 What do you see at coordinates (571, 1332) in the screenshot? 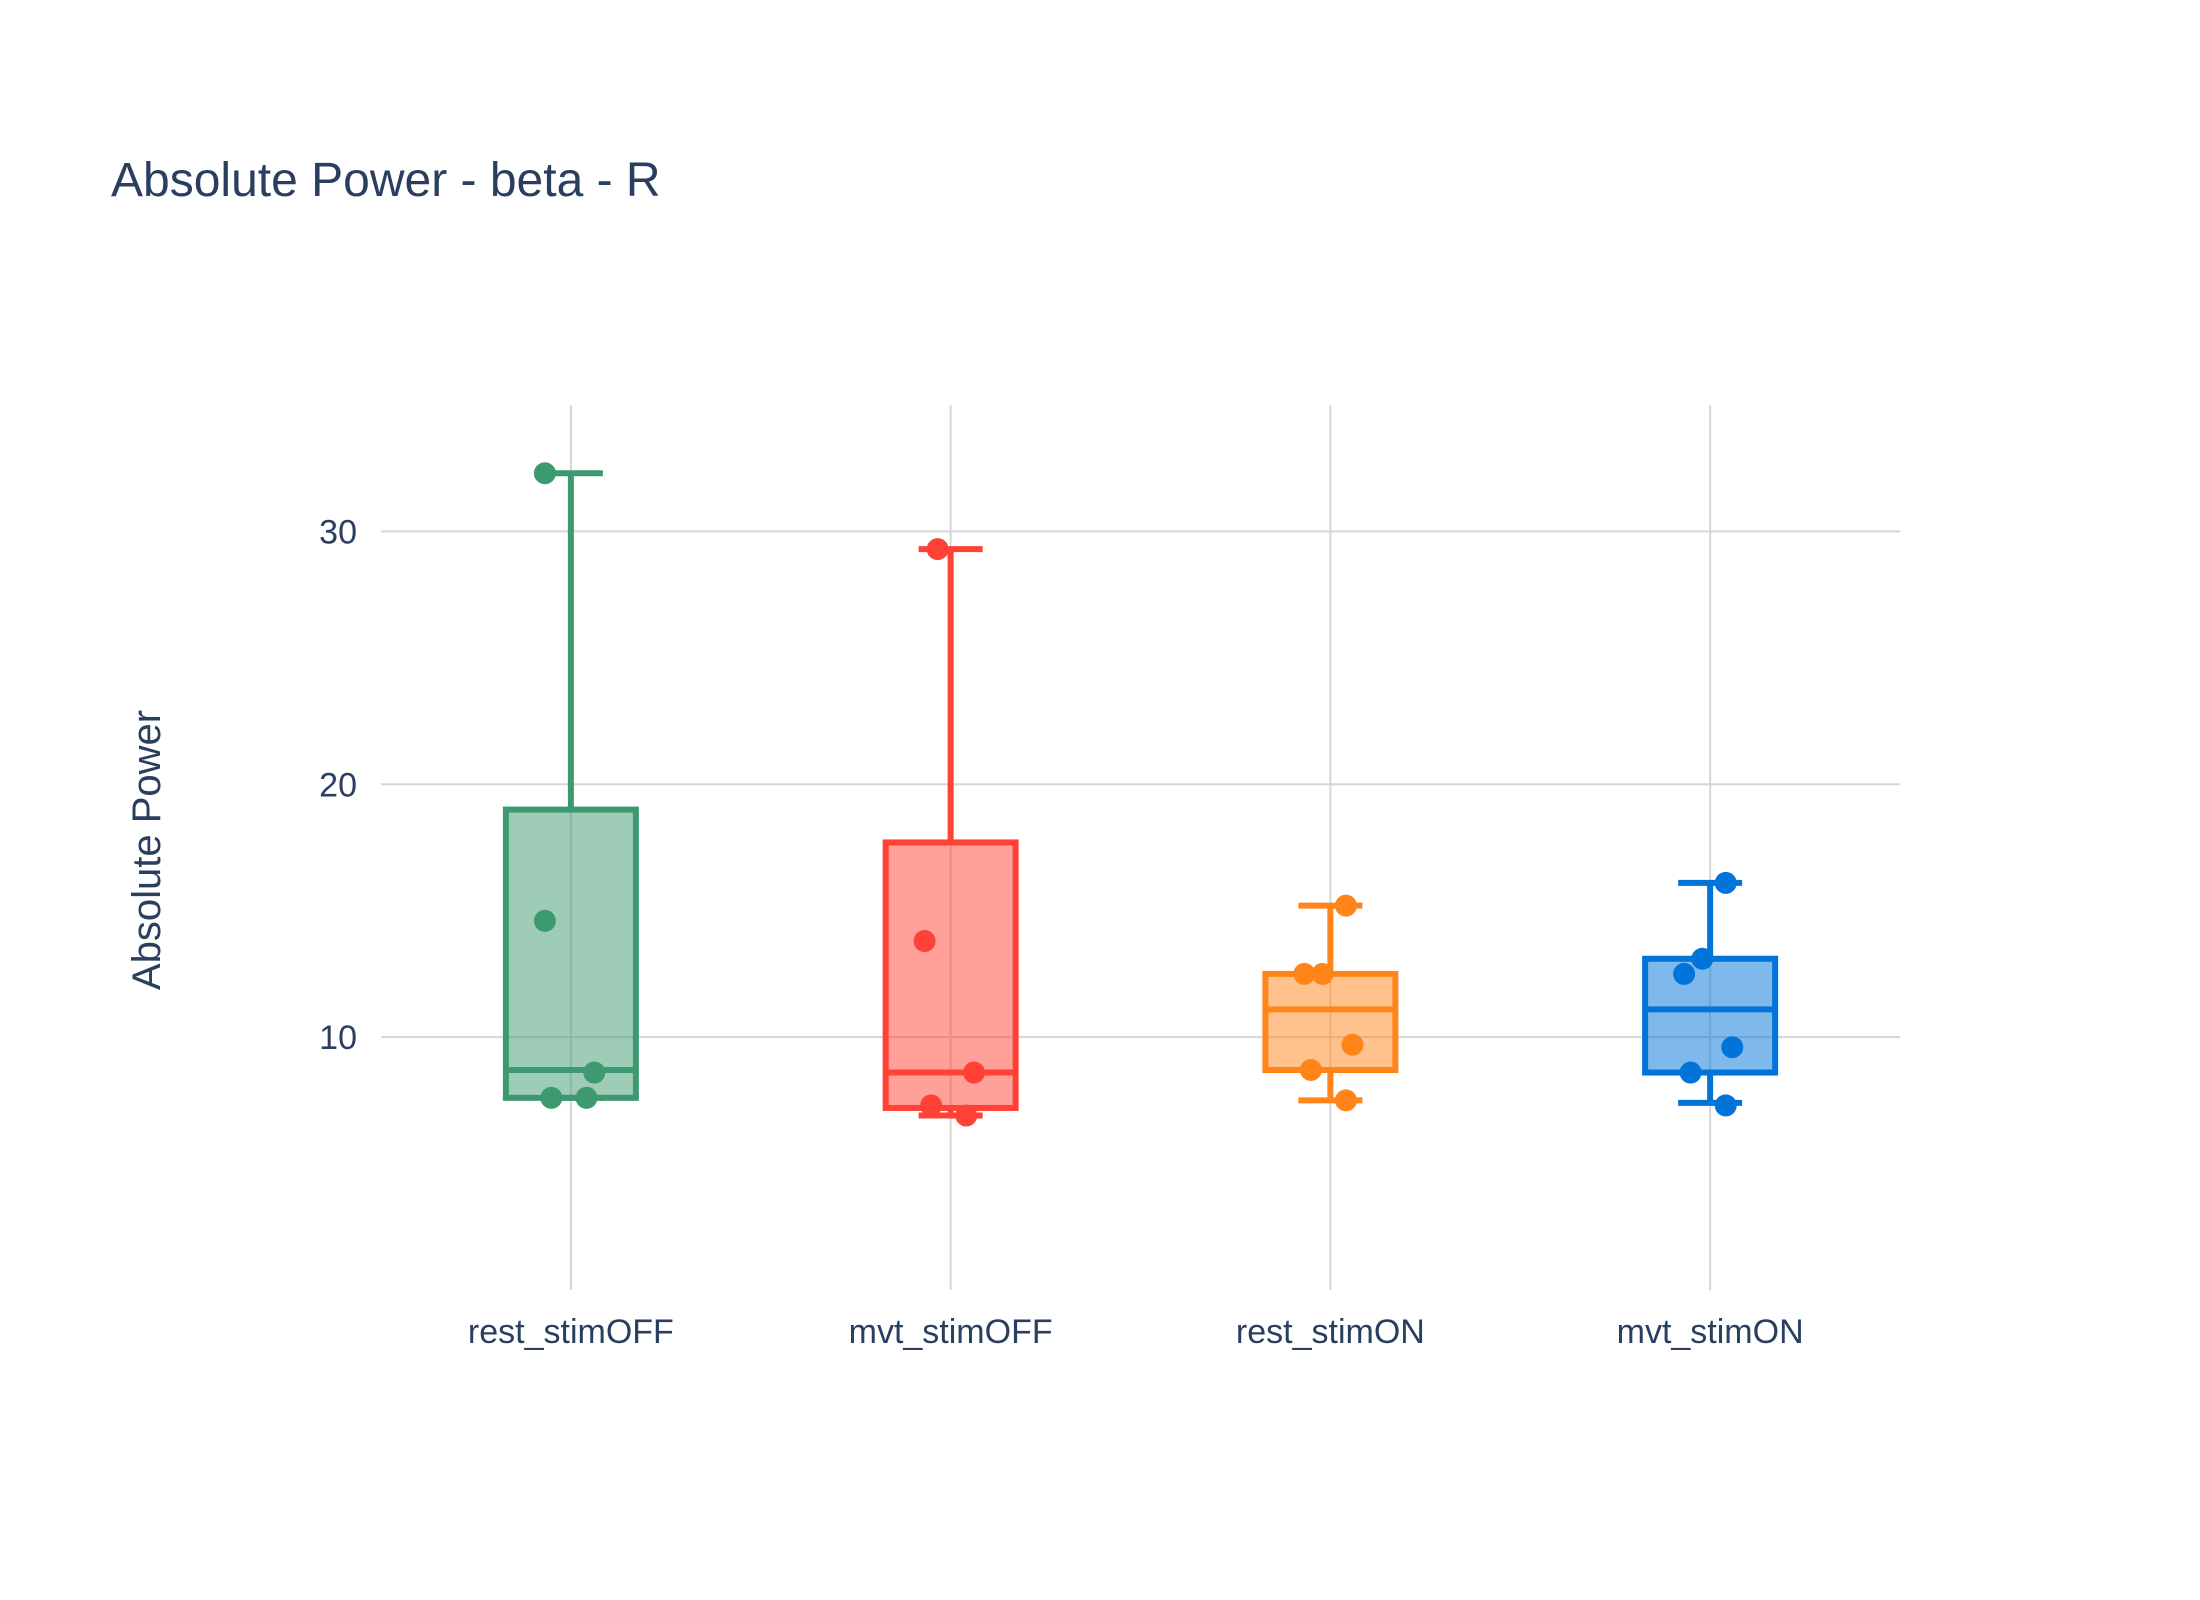
I see `x-tick-label: rest_stimOFF` at bounding box center [571, 1332].